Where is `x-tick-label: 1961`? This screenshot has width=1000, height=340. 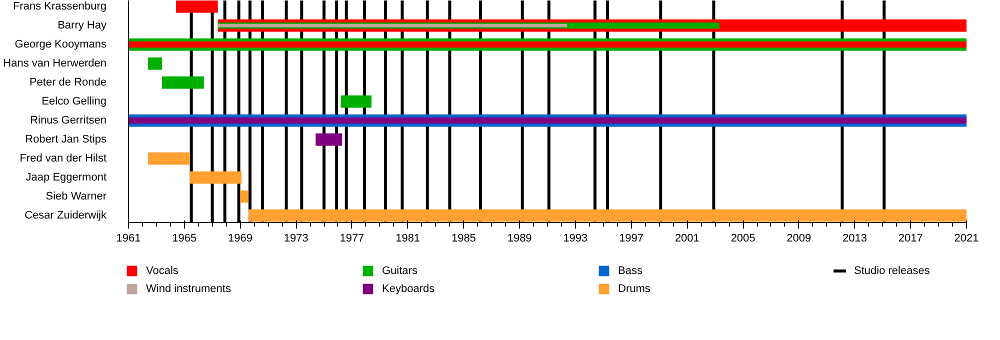
x-tick-label: 1961 is located at coordinates (128, 238).